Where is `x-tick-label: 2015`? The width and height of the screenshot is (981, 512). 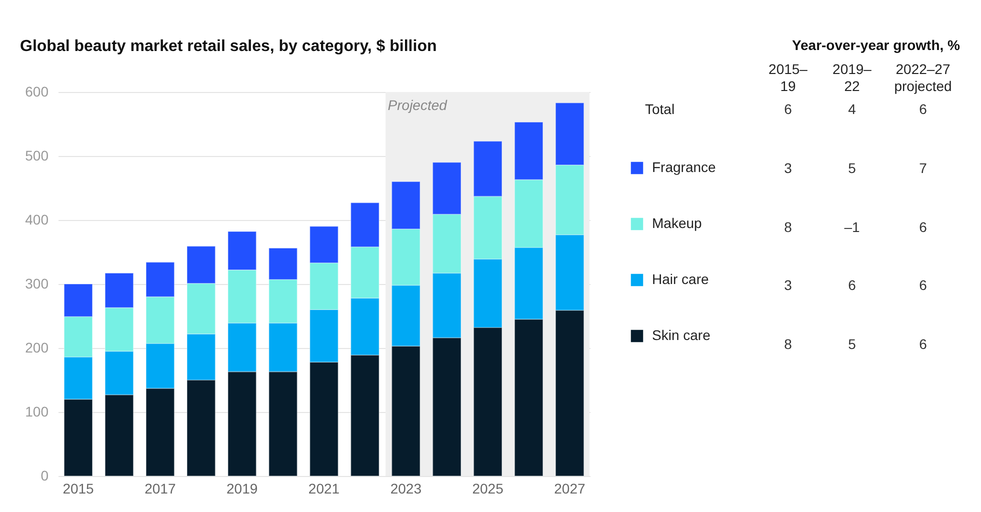
x-tick-label: 2015 is located at coordinates (78, 488).